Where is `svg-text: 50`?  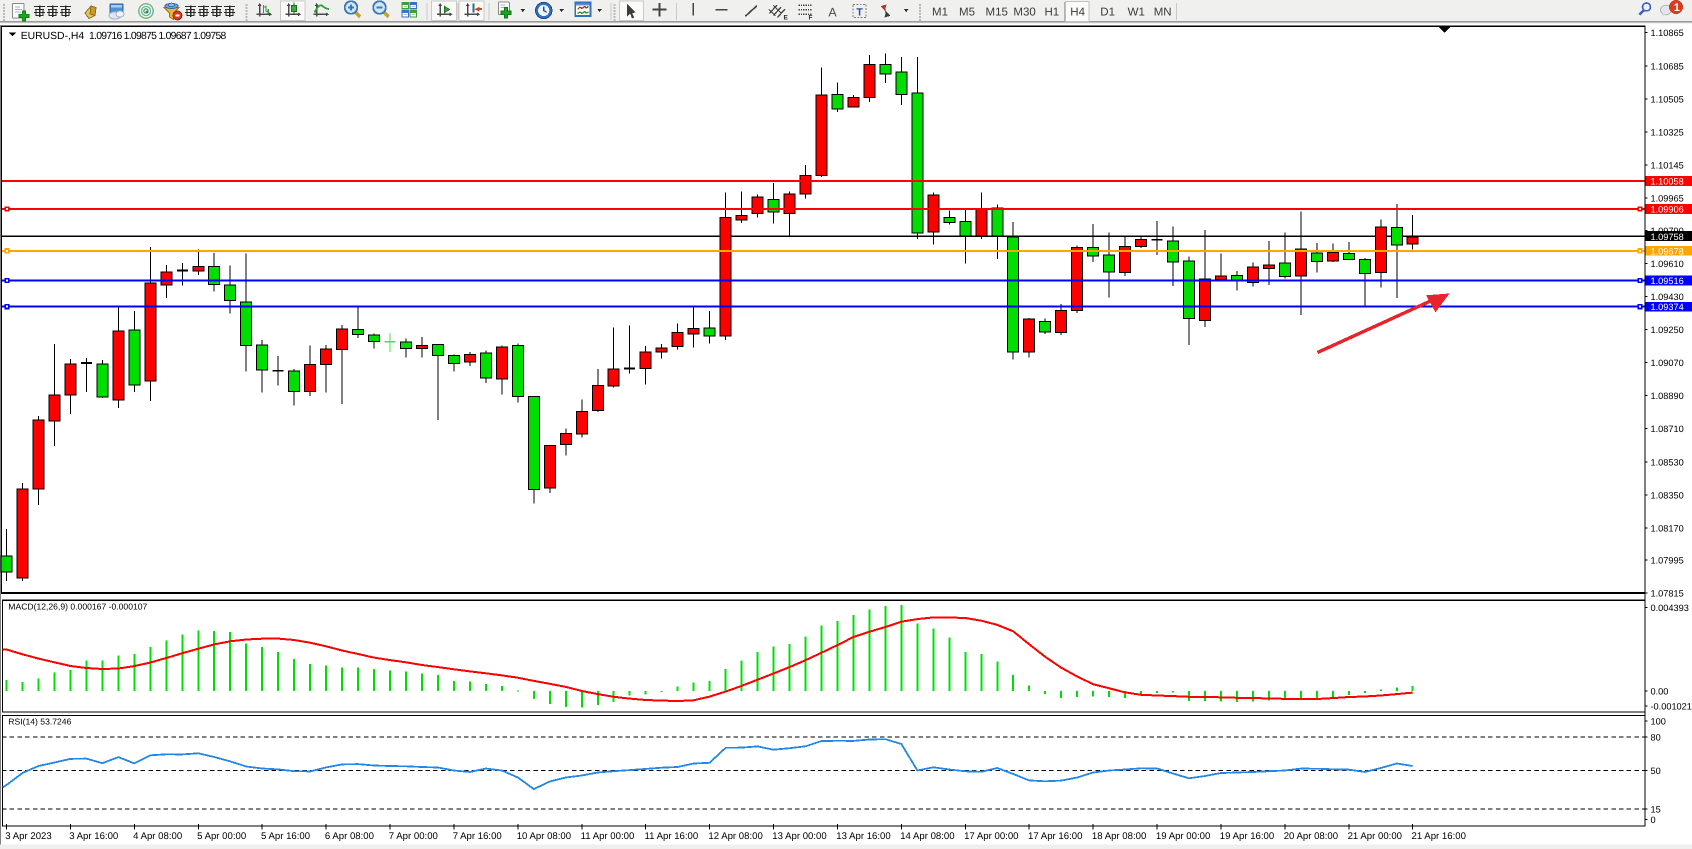
svg-text: 50 is located at coordinates (1656, 771).